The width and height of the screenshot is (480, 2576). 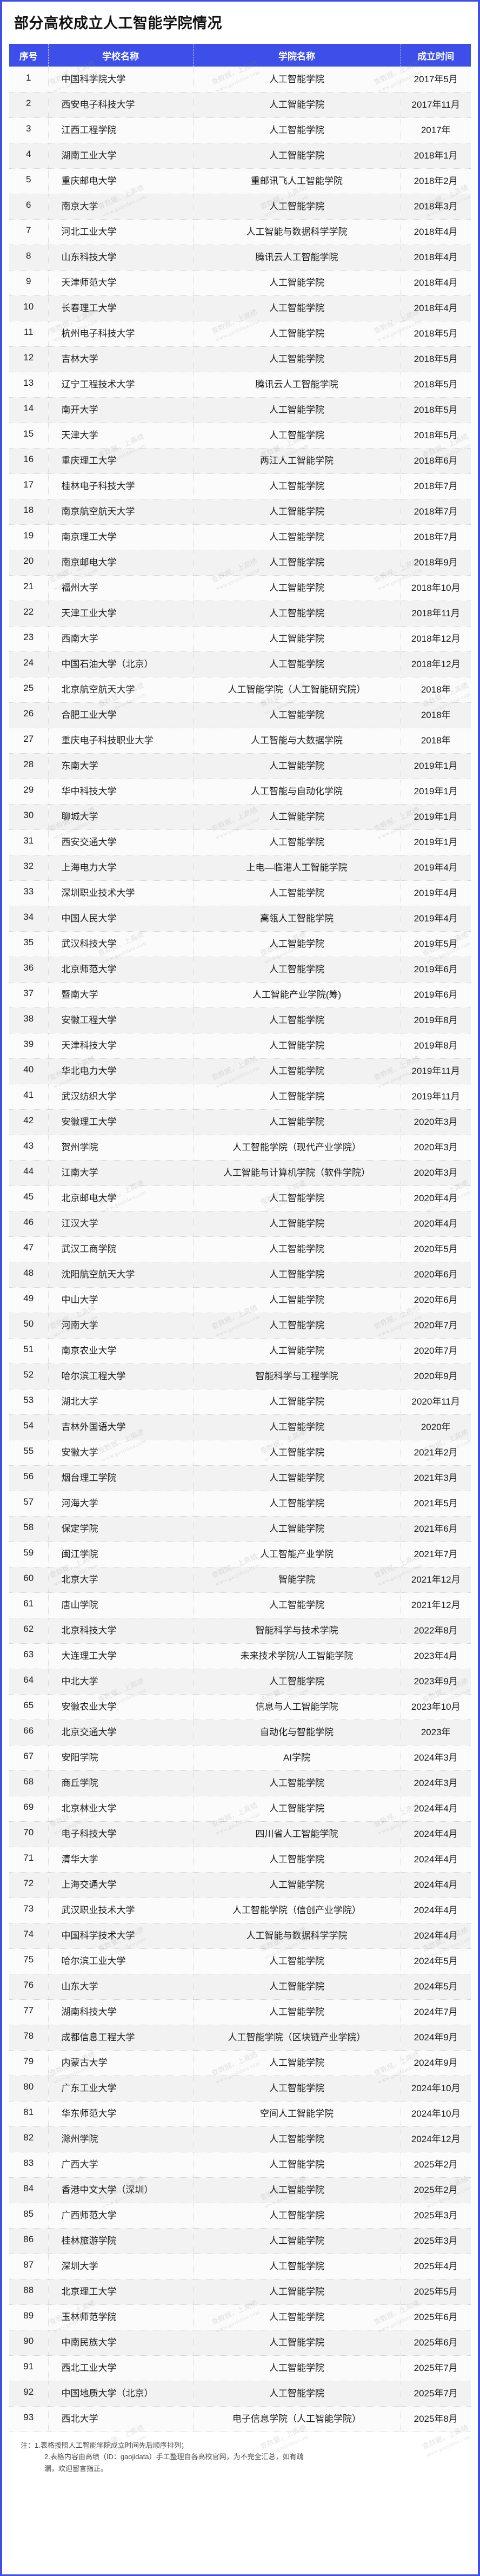 What do you see at coordinates (436, 55) in the screenshot?
I see `column-header-date: 成立时间` at bounding box center [436, 55].